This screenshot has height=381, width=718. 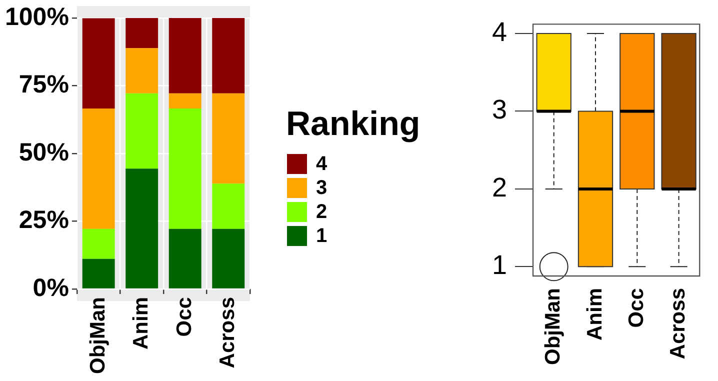 What do you see at coordinates (353, 124) in the screenshot?
I see `legend-title: Ranking` at bounding box center [353, 124].